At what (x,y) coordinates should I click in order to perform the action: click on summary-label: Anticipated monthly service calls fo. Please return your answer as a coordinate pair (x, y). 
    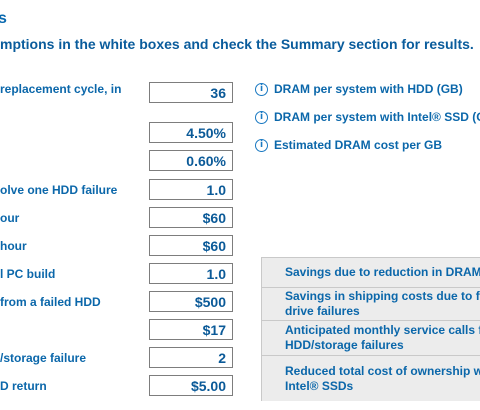
    Looking at the image, I should click on (382, 330).